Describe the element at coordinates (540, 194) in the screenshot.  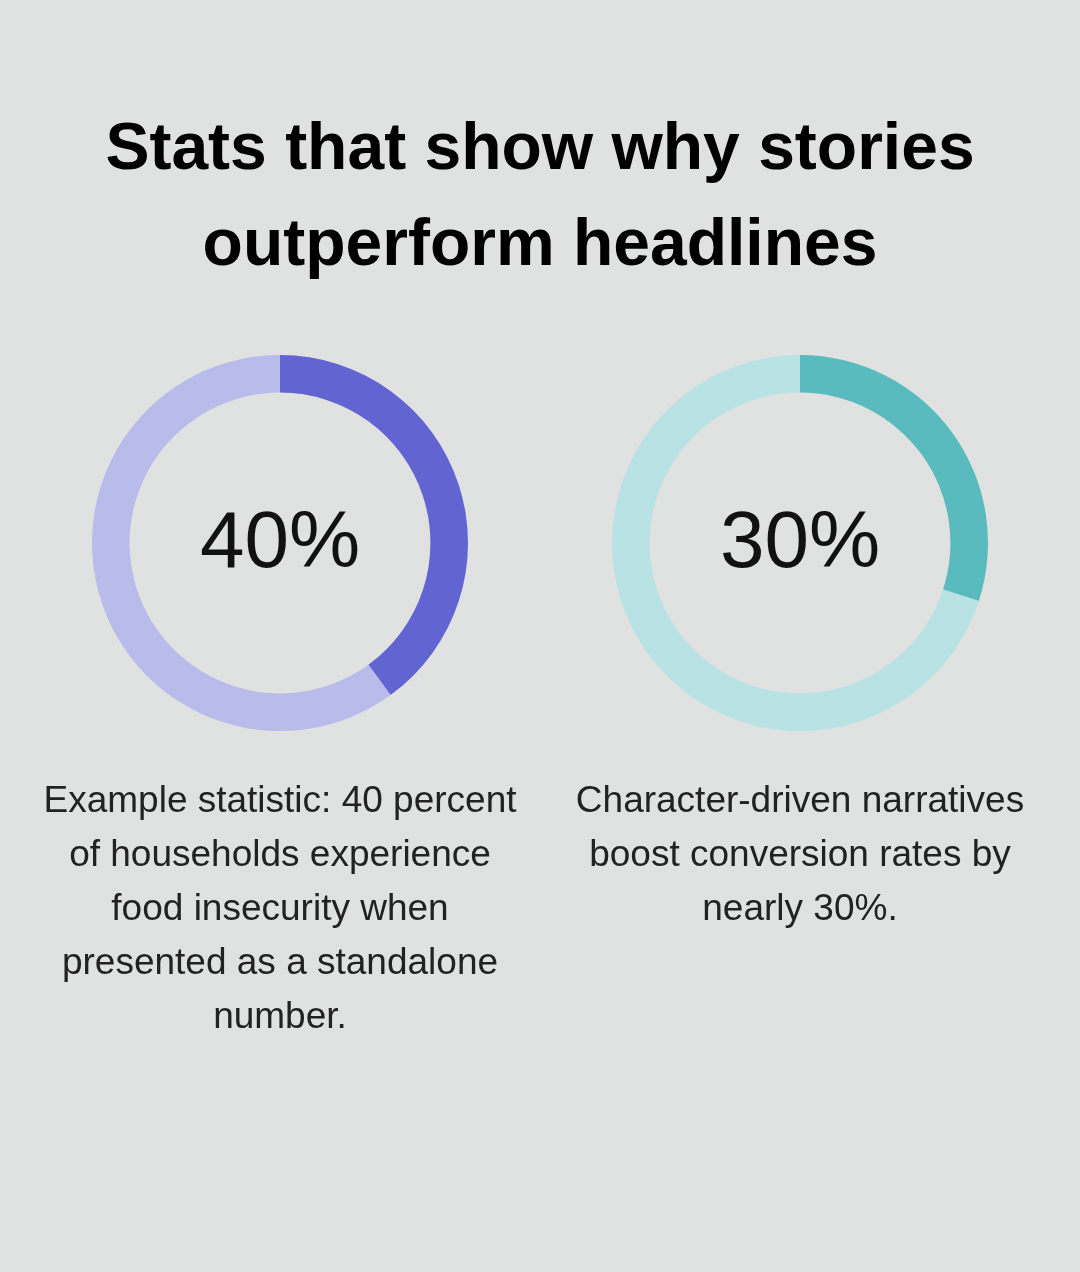
I see `chart-title: Stats that show why stories outperform headlines` at that location.